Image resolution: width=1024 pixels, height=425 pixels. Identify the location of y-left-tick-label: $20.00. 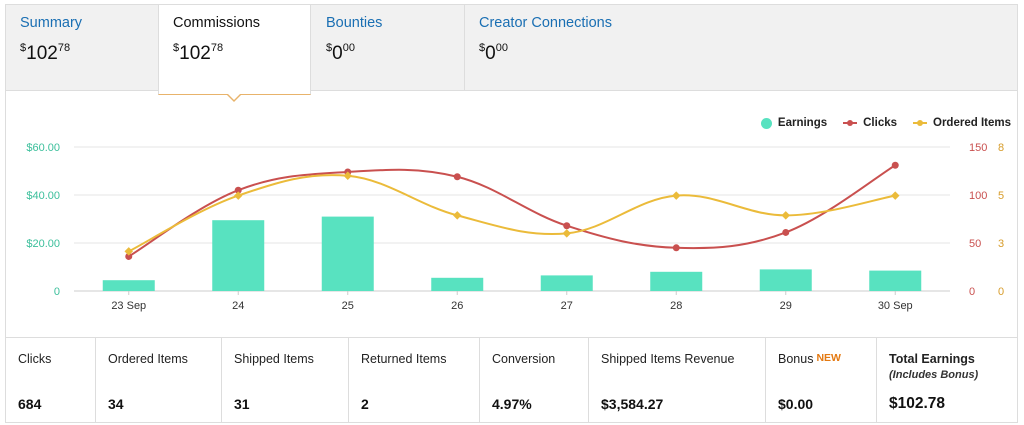
(43, 244).